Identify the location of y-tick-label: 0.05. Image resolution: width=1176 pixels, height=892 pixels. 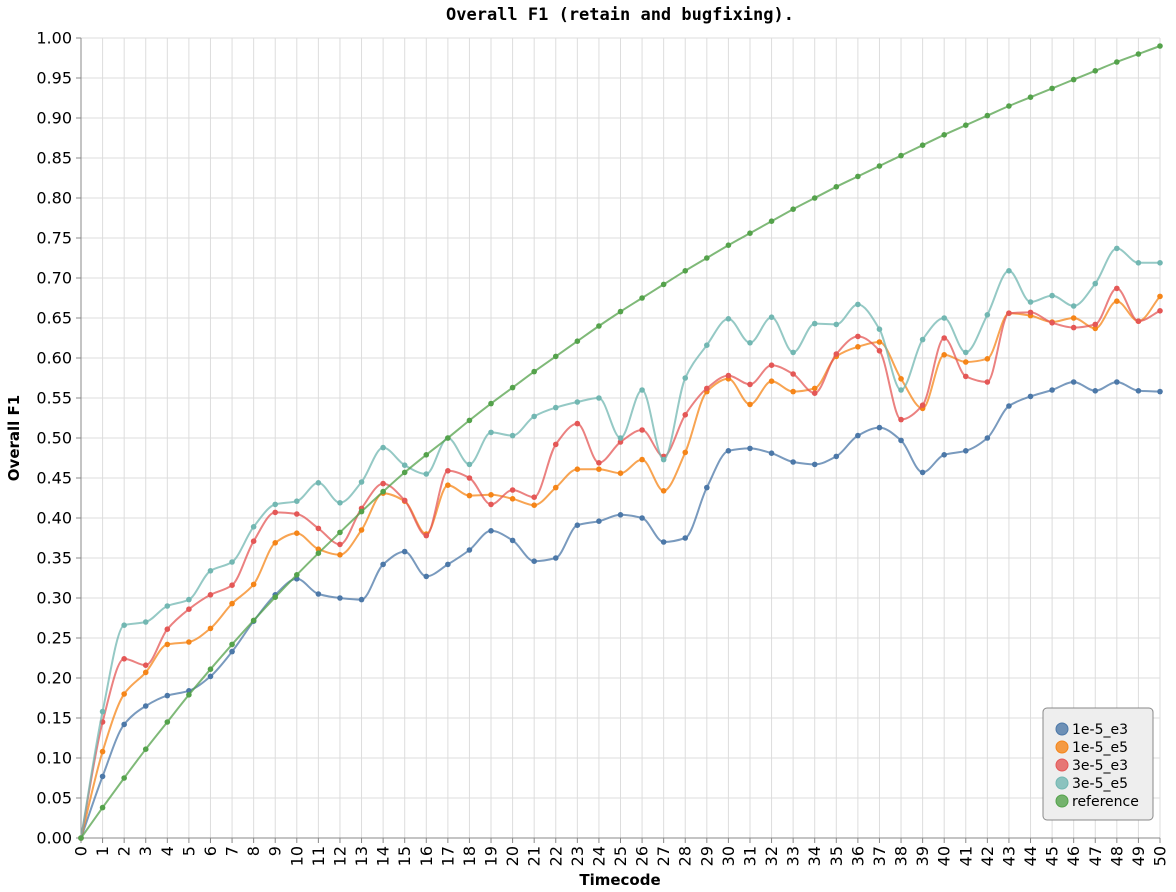
(54, 798).